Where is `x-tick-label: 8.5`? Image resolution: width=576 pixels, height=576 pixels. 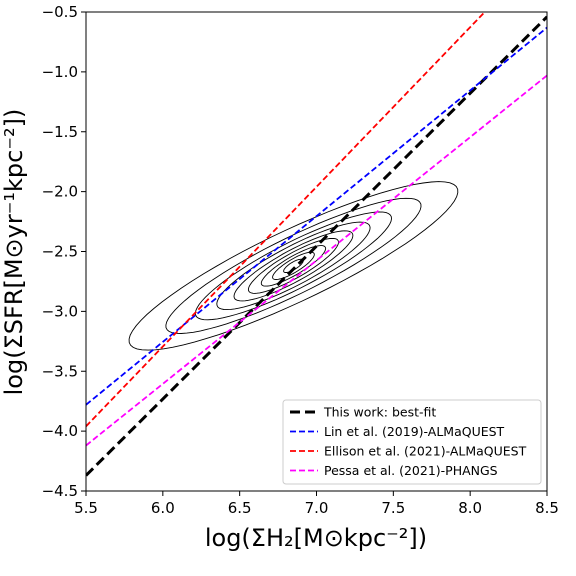
x-tick-label: 8.5 is located at coordinates (547, 508).